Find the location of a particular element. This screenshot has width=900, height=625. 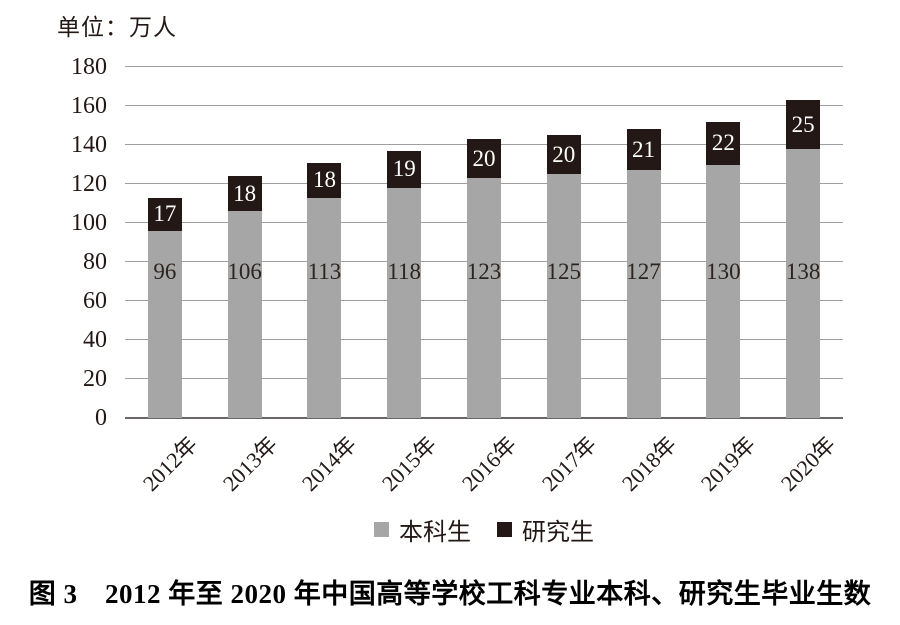

bar-2019年: 22 130 is located at coordinates (723, 269).